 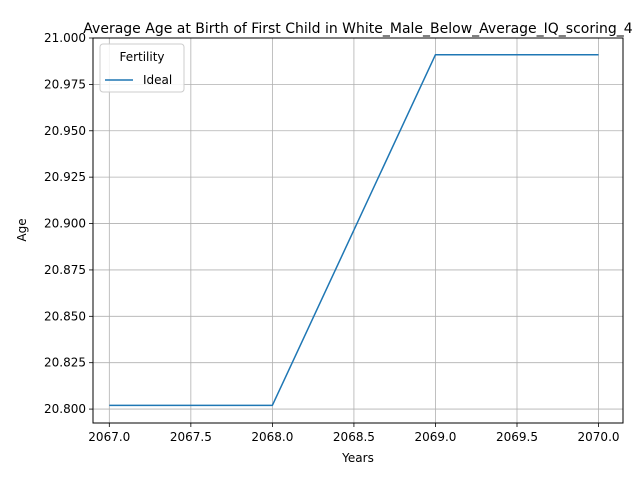 What do you see at coordinates (65, 84) in the screenshot?
I see `y-tick-label: 20.975` at bounding box center [65, 84].